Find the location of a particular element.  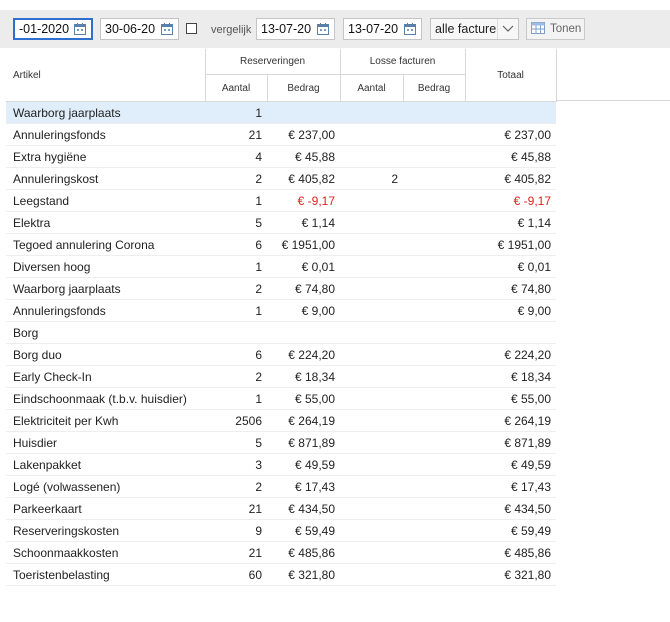

cell-totaal is located at coordinates (511, 112).